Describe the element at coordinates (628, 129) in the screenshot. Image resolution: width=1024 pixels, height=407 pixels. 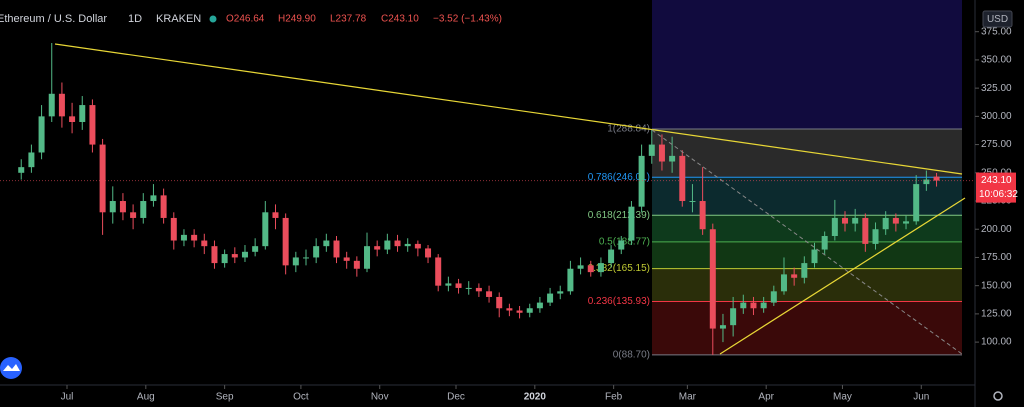
I see `fib-label: 1(288.84)` at that location.